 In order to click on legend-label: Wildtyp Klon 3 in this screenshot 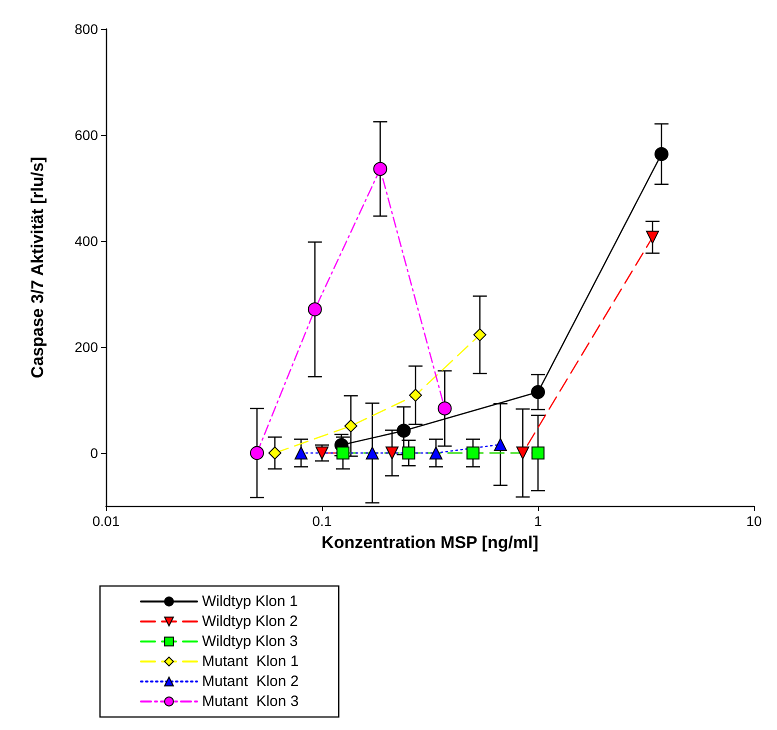, I will do `click(250, 641)`.